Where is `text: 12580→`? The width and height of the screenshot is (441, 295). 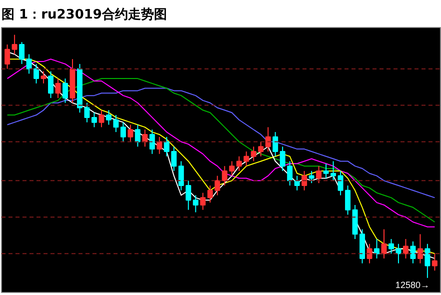 text: 12580→ is located at coordinates (412, 285).